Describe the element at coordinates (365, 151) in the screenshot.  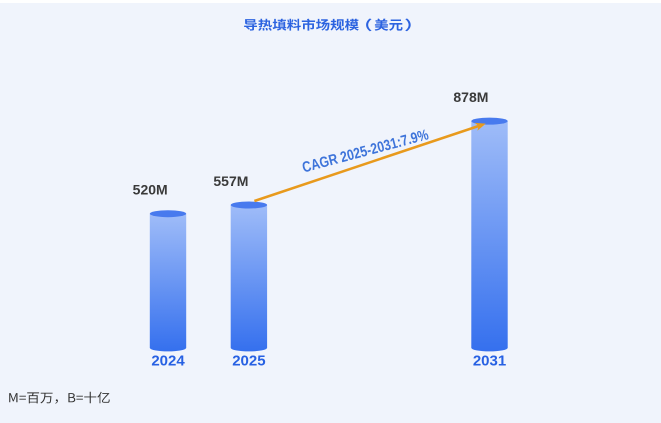
I see `svg-text: CAGR 2025-2031:7.9%` at that location.